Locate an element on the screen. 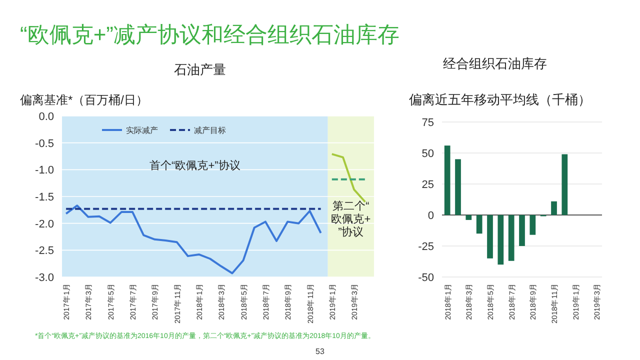 This screenshot has width=640, height=360. text: 53 is located at coordinates (320, 351).